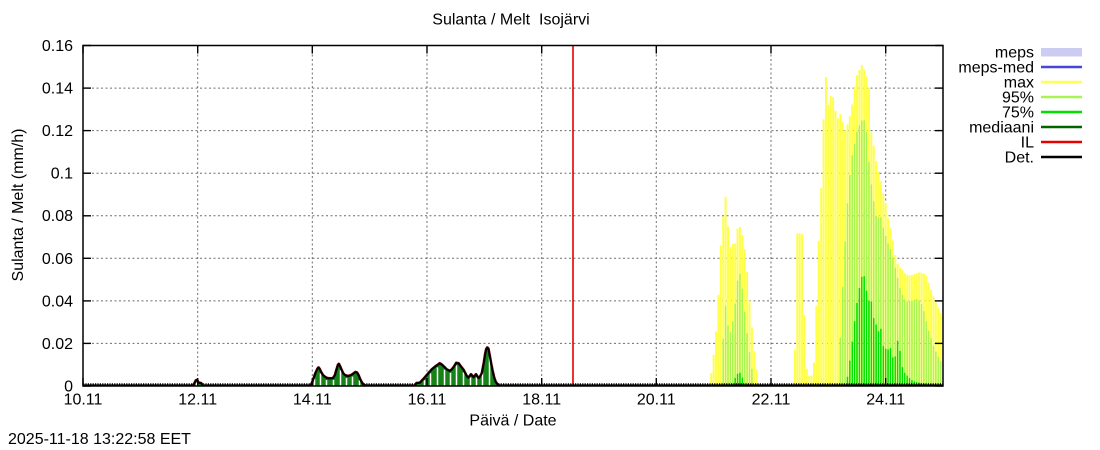 The width and height of the screenshot is (1100, 450). I want to click on svg-text: 95%, so click(1018, 98).